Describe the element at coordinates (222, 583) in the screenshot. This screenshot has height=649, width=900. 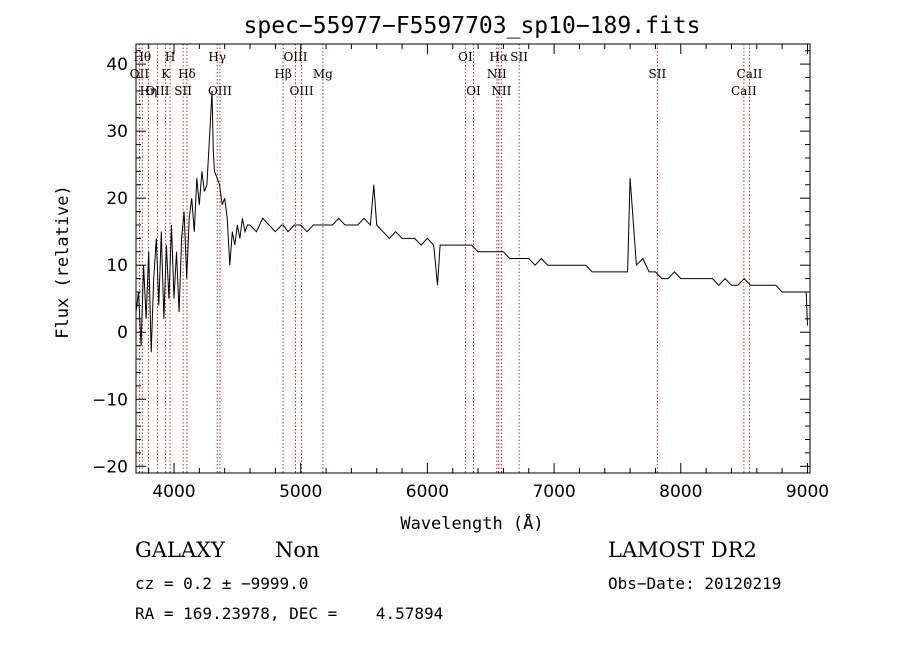
I see `redshift-cz: cz = 0.2 ± −9999.0` at that location.